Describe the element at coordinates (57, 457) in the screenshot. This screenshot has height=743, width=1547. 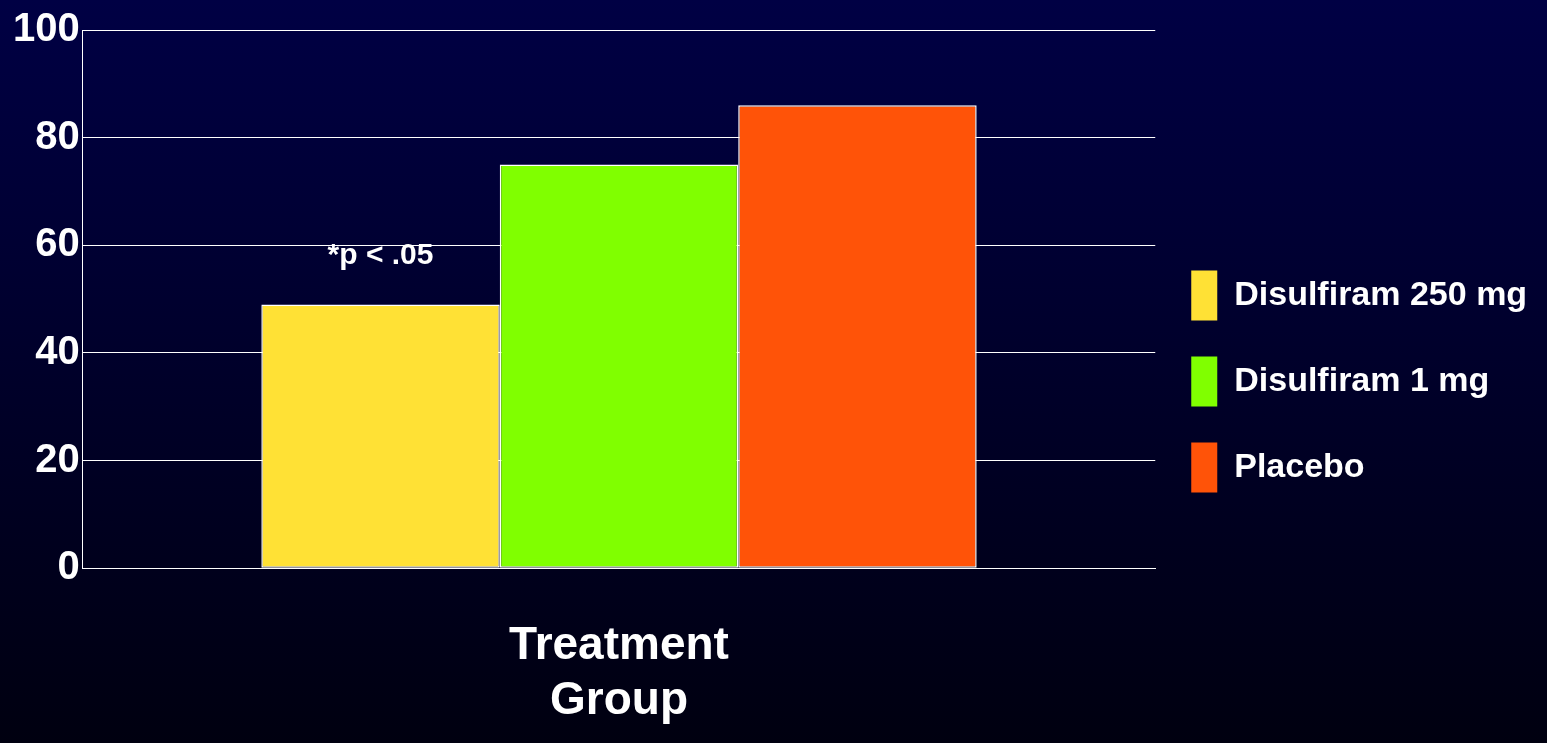
I see `y-tick-label: 20` at that location.